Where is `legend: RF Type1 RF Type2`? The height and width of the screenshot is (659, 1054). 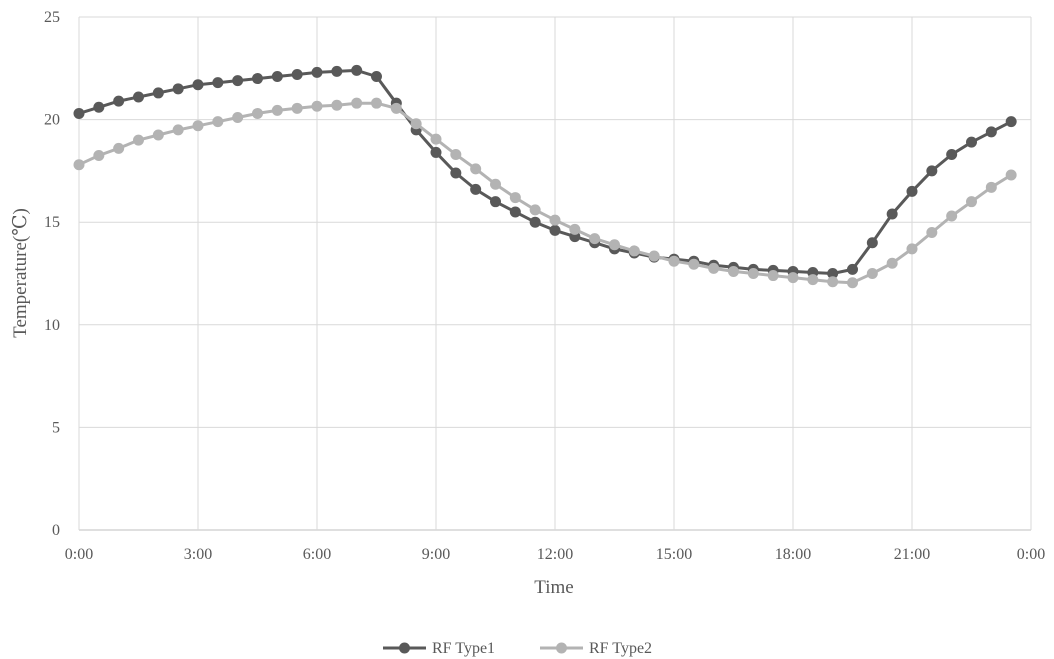 legend: RF Type1 RF Type2 is located at coordinates (517, 648).